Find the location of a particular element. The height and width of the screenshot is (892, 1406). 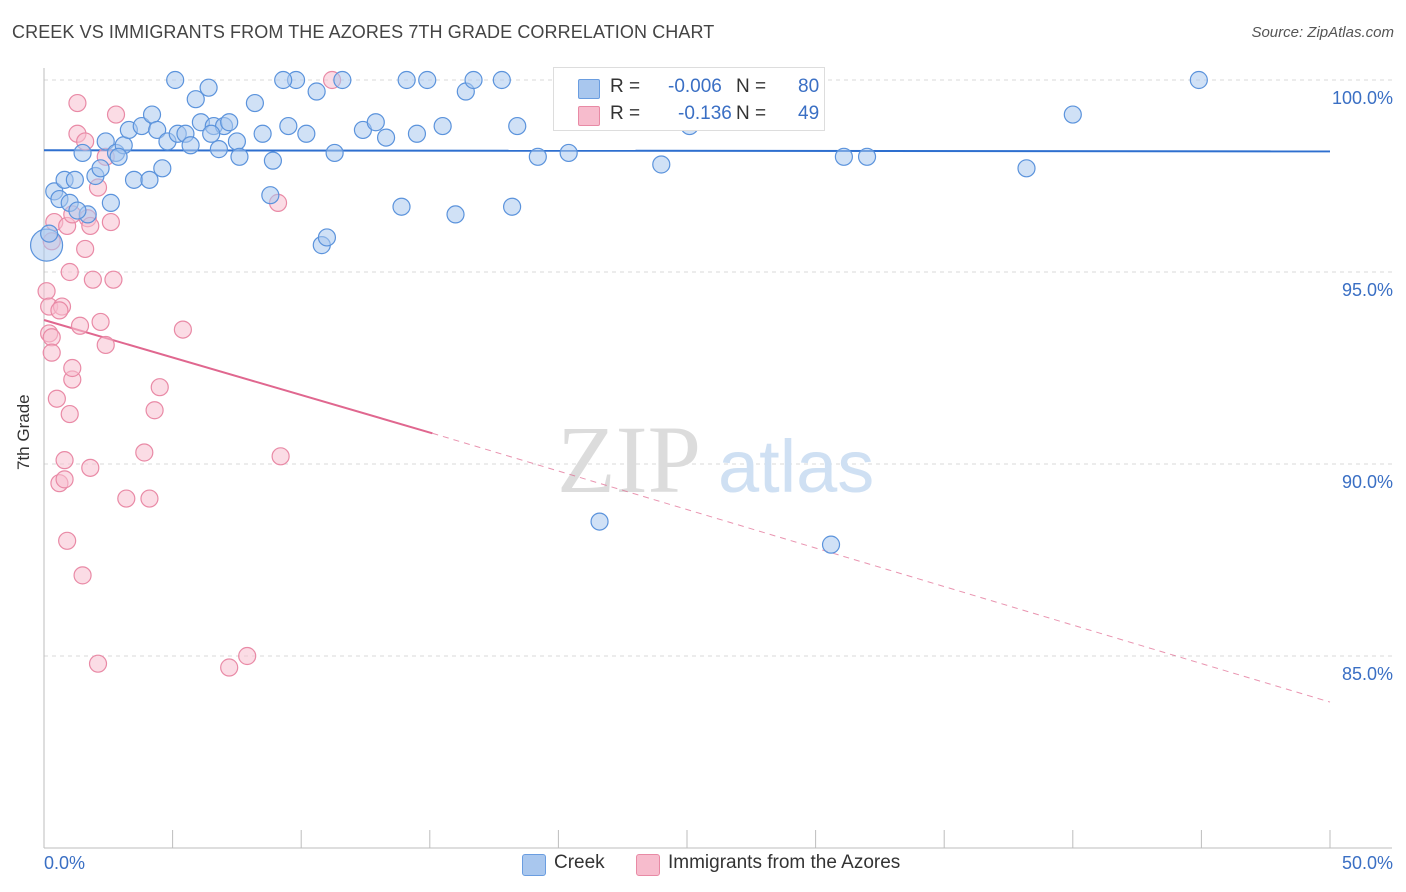

legend-label-creek: Creek is located at coordinates (579, 862).